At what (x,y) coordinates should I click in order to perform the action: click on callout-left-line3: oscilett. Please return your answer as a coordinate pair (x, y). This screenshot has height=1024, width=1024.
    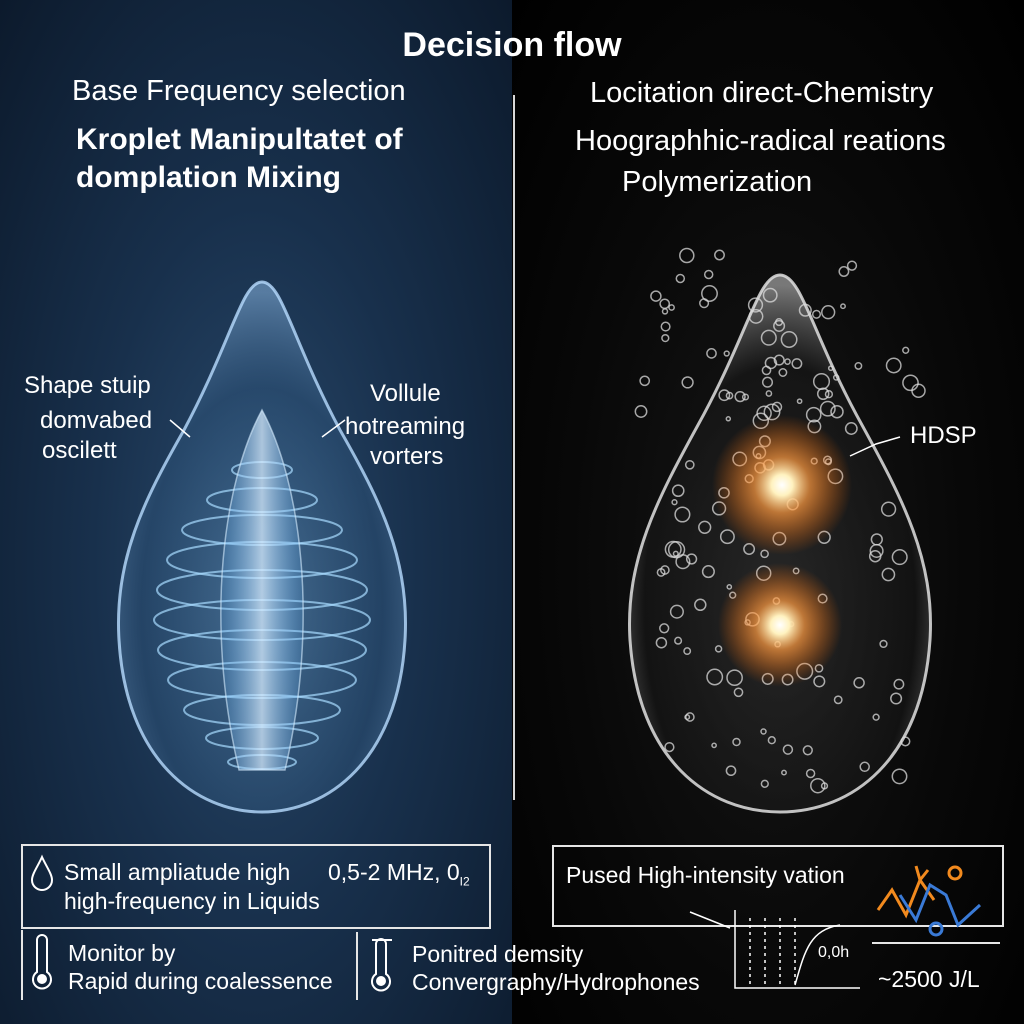
    Looking at the image, I should click on (79, 450).